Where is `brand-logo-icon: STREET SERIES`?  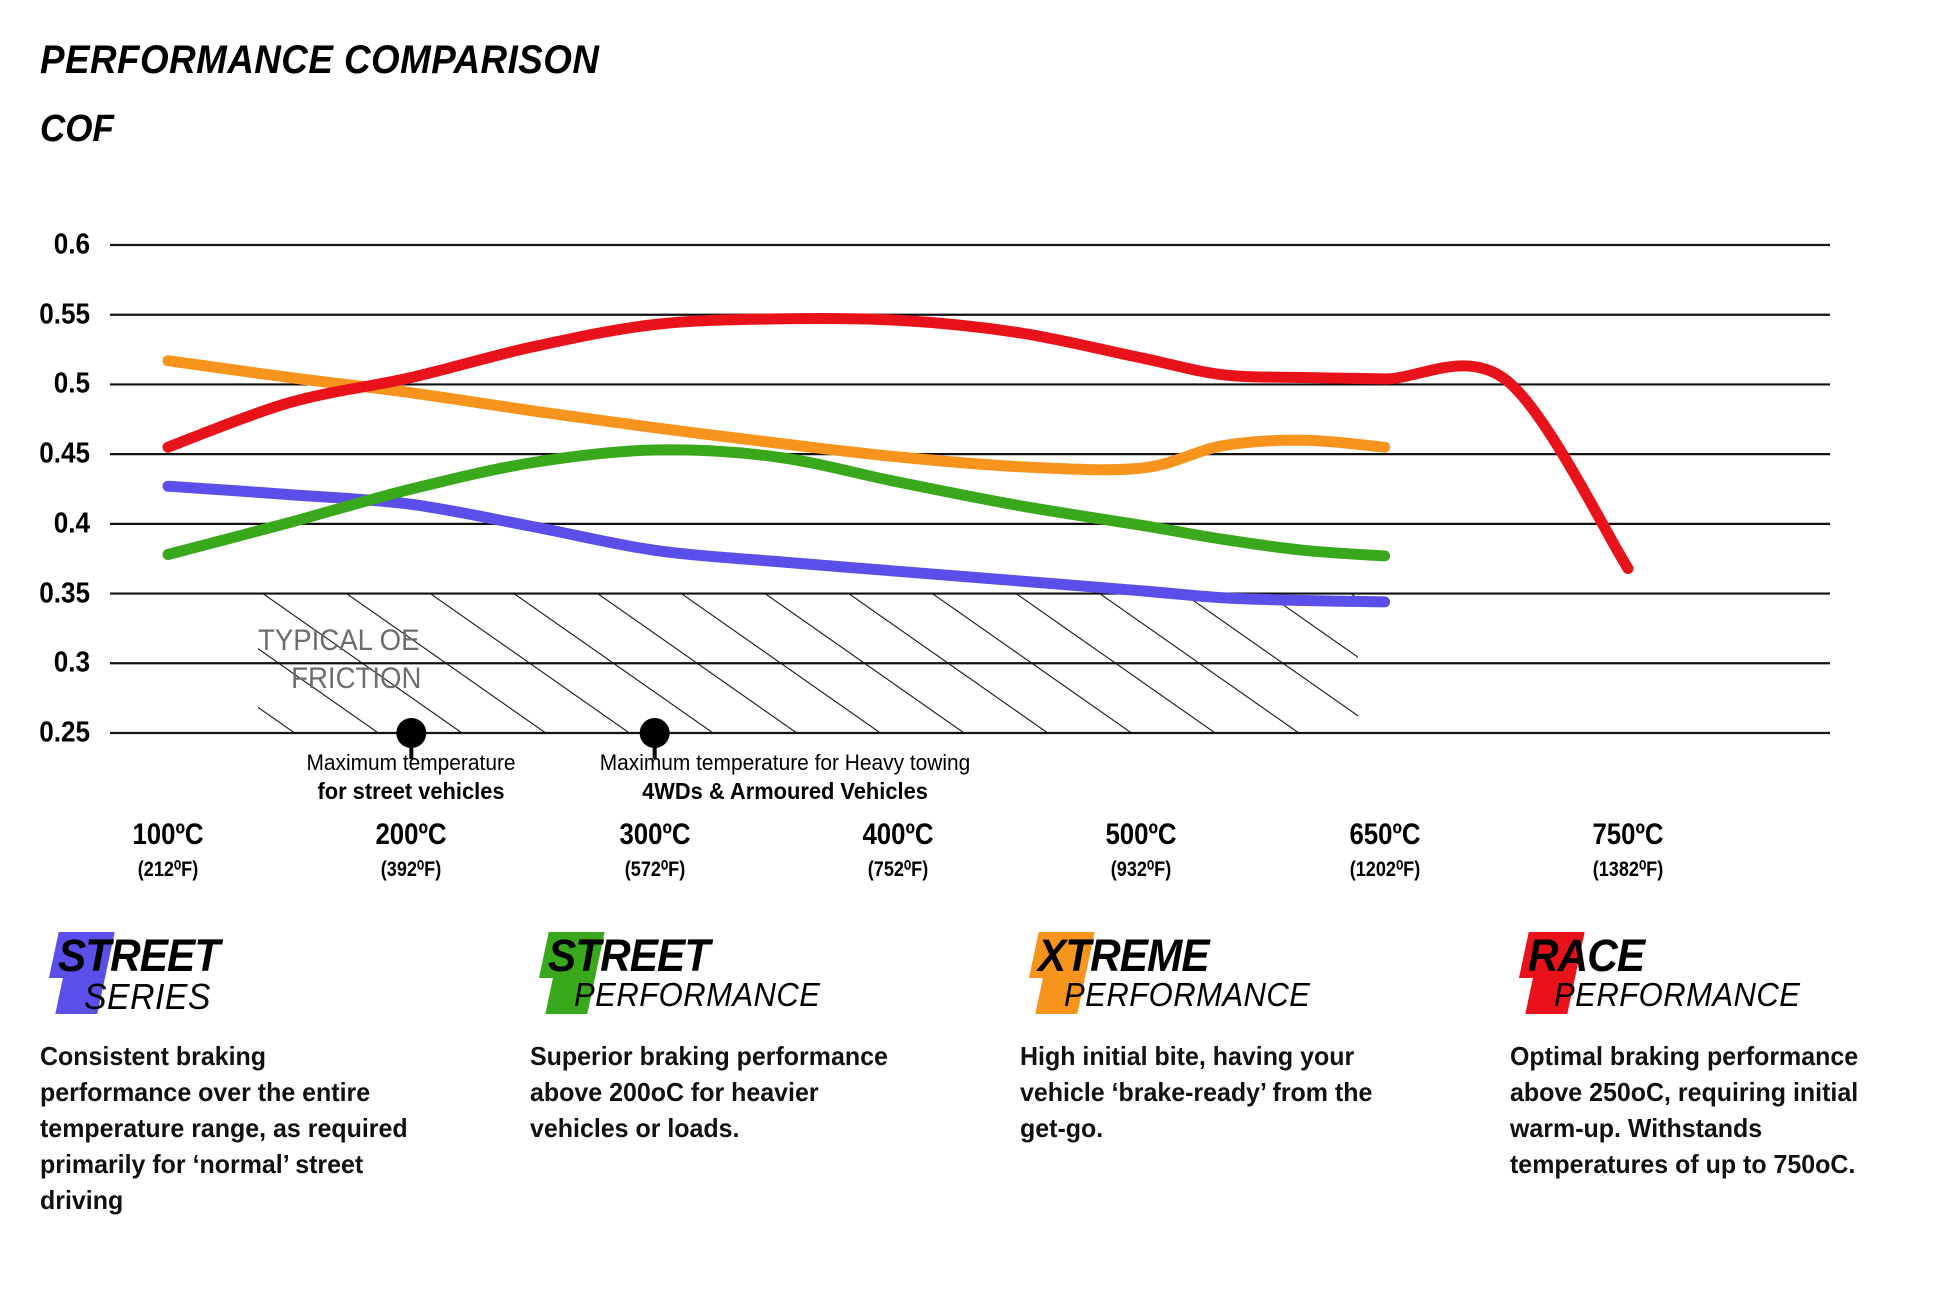 brand-logo-icon: STREET SERIES is located at coordinates (235, 974).